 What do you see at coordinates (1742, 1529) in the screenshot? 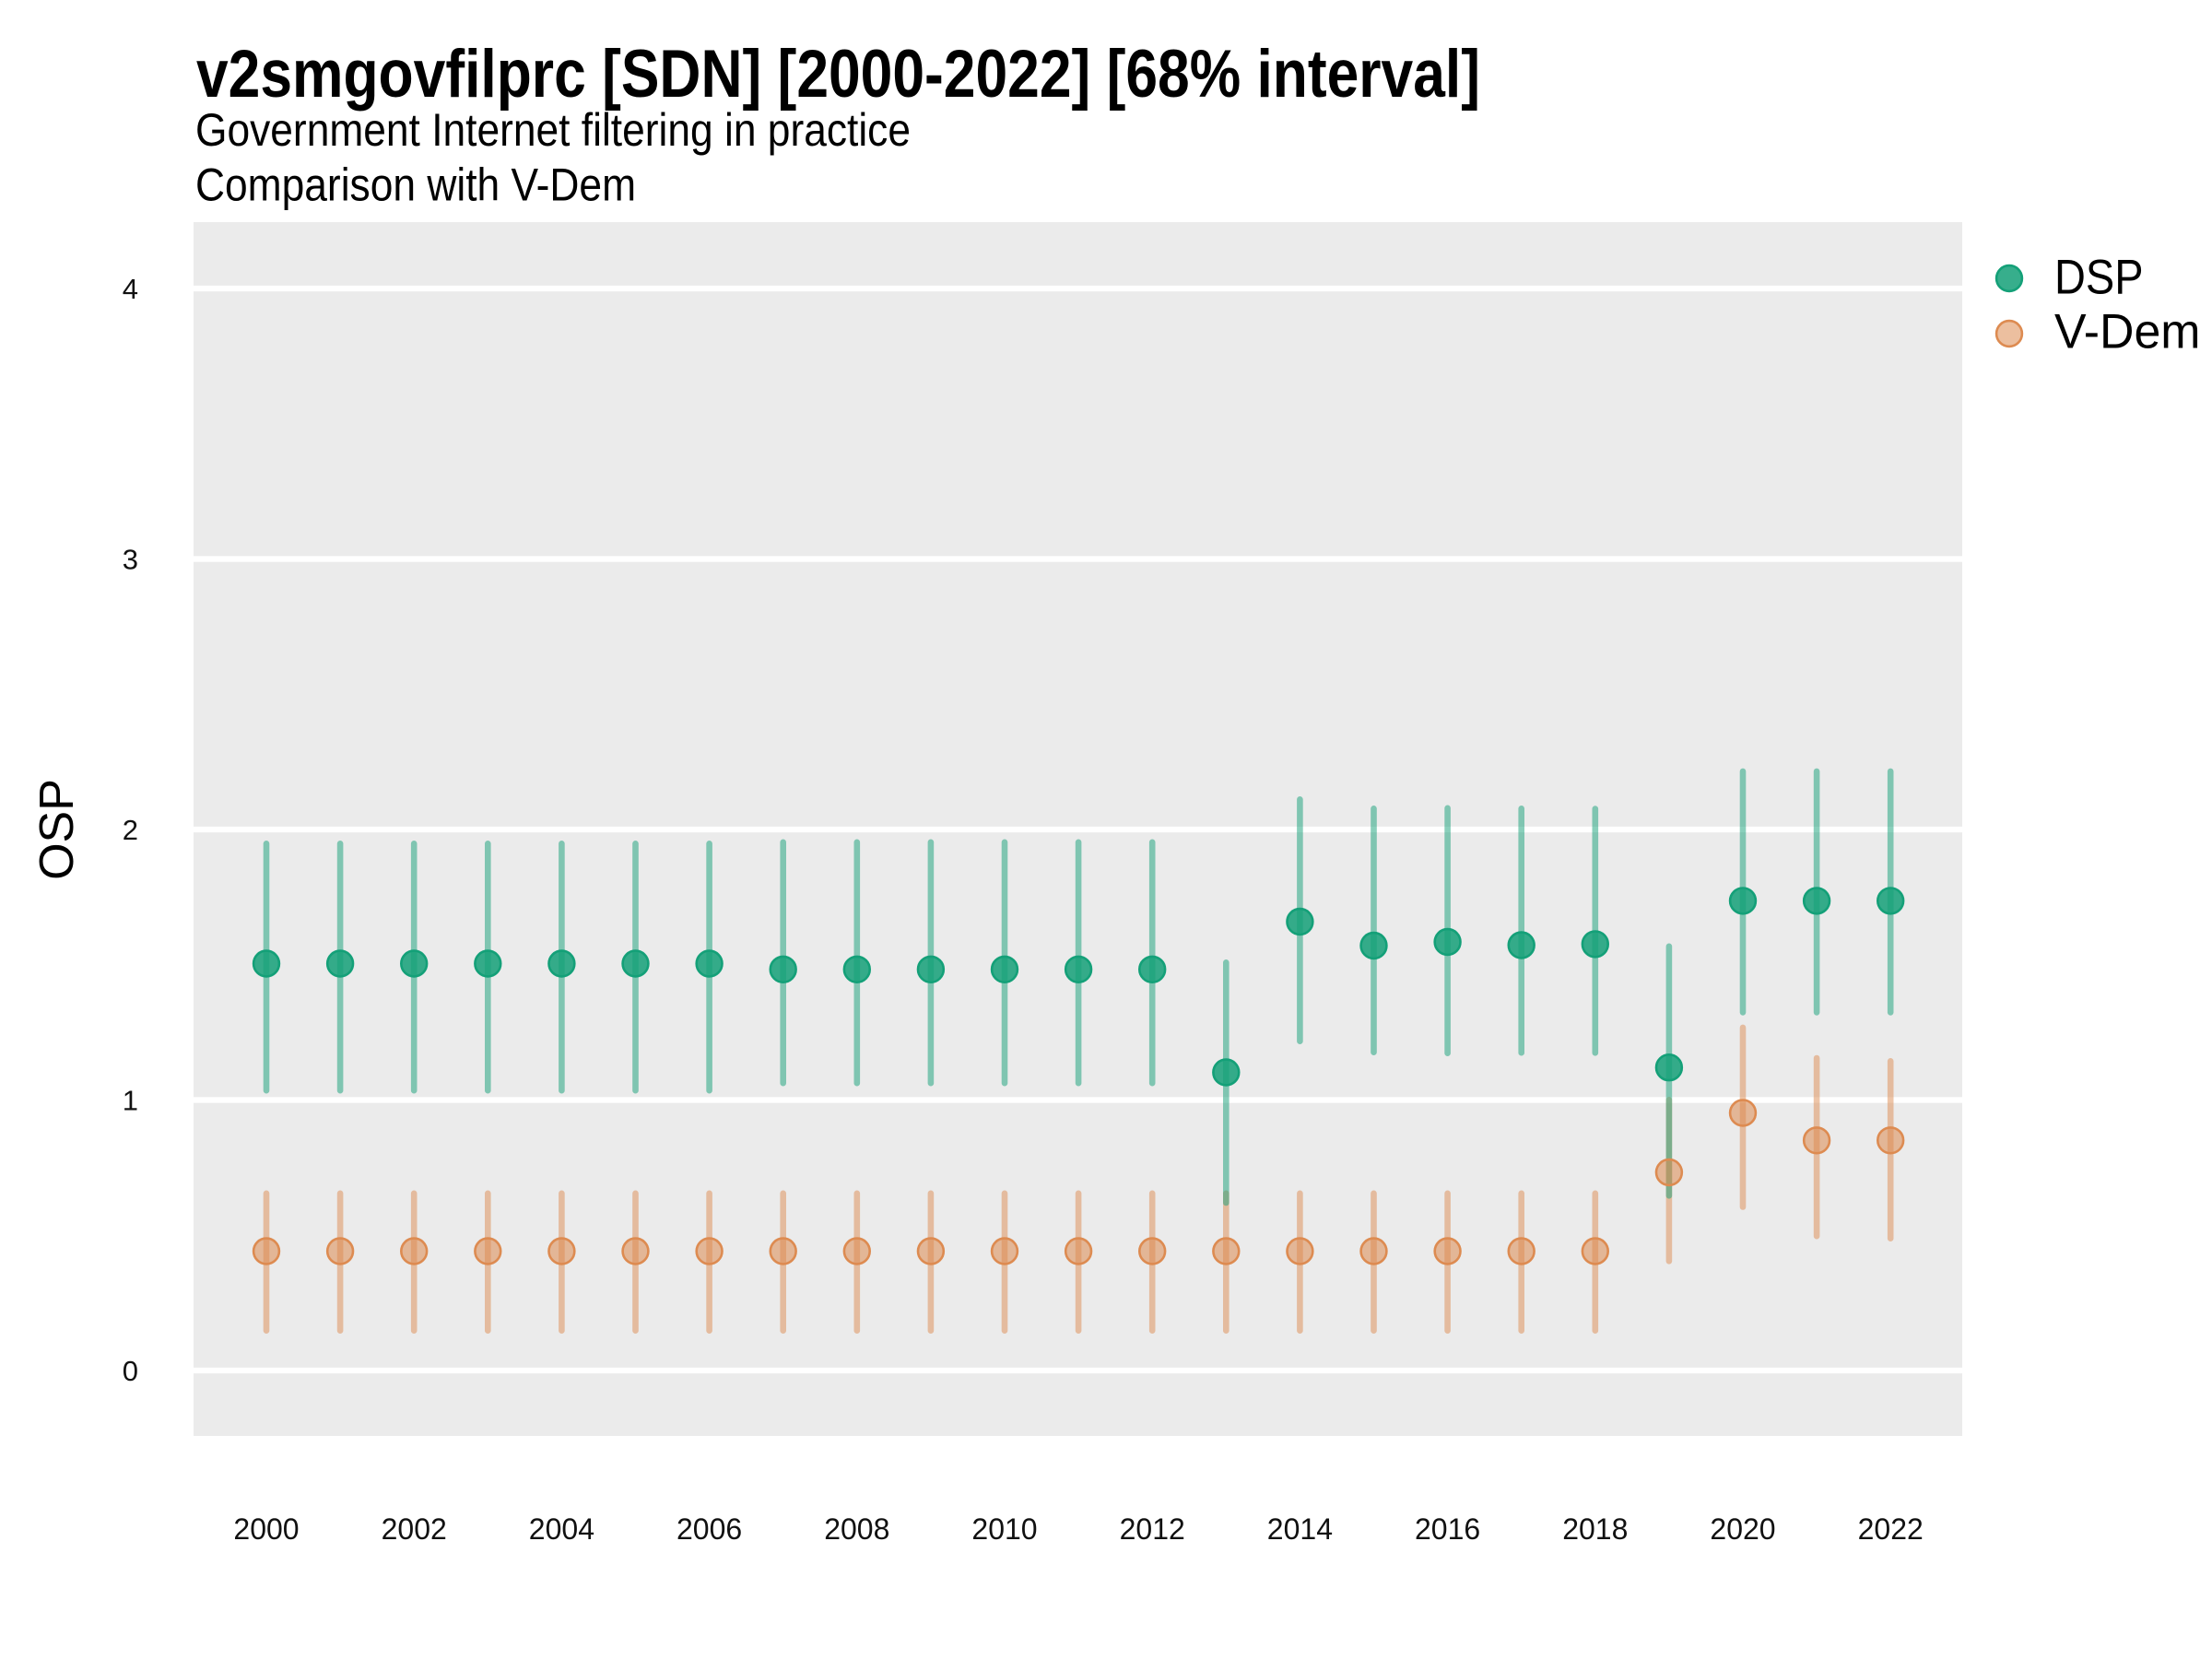
I see `svg-text: 2020` at bounding box center [1742, 1529].